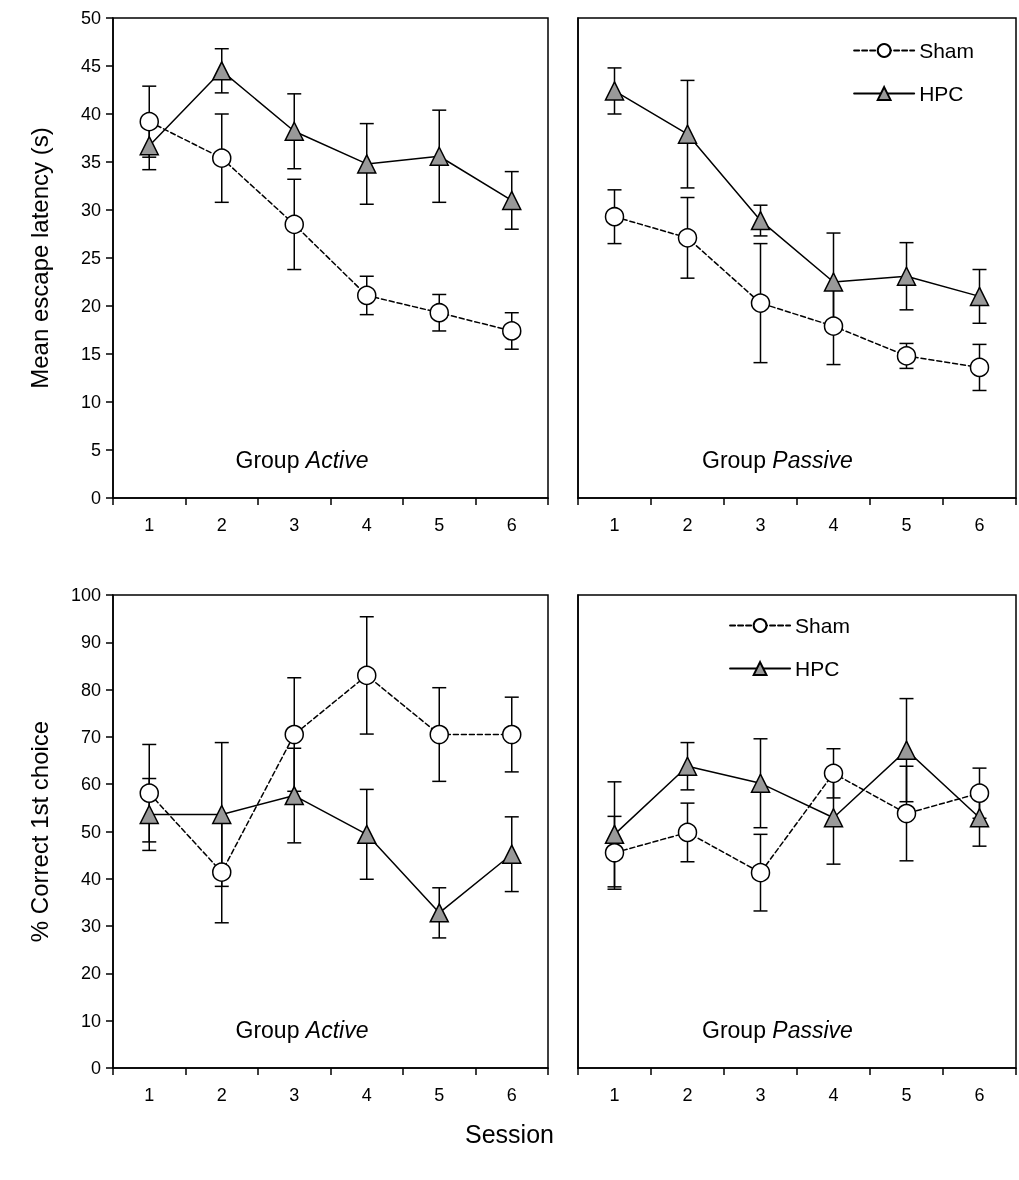 Image resolution: width=1019 pixels, height=1180 pixels. Describe the element at coordinates (39, 258) in the screenshot. I see `y-axis-title: Mean escape latency (s)` at that location.